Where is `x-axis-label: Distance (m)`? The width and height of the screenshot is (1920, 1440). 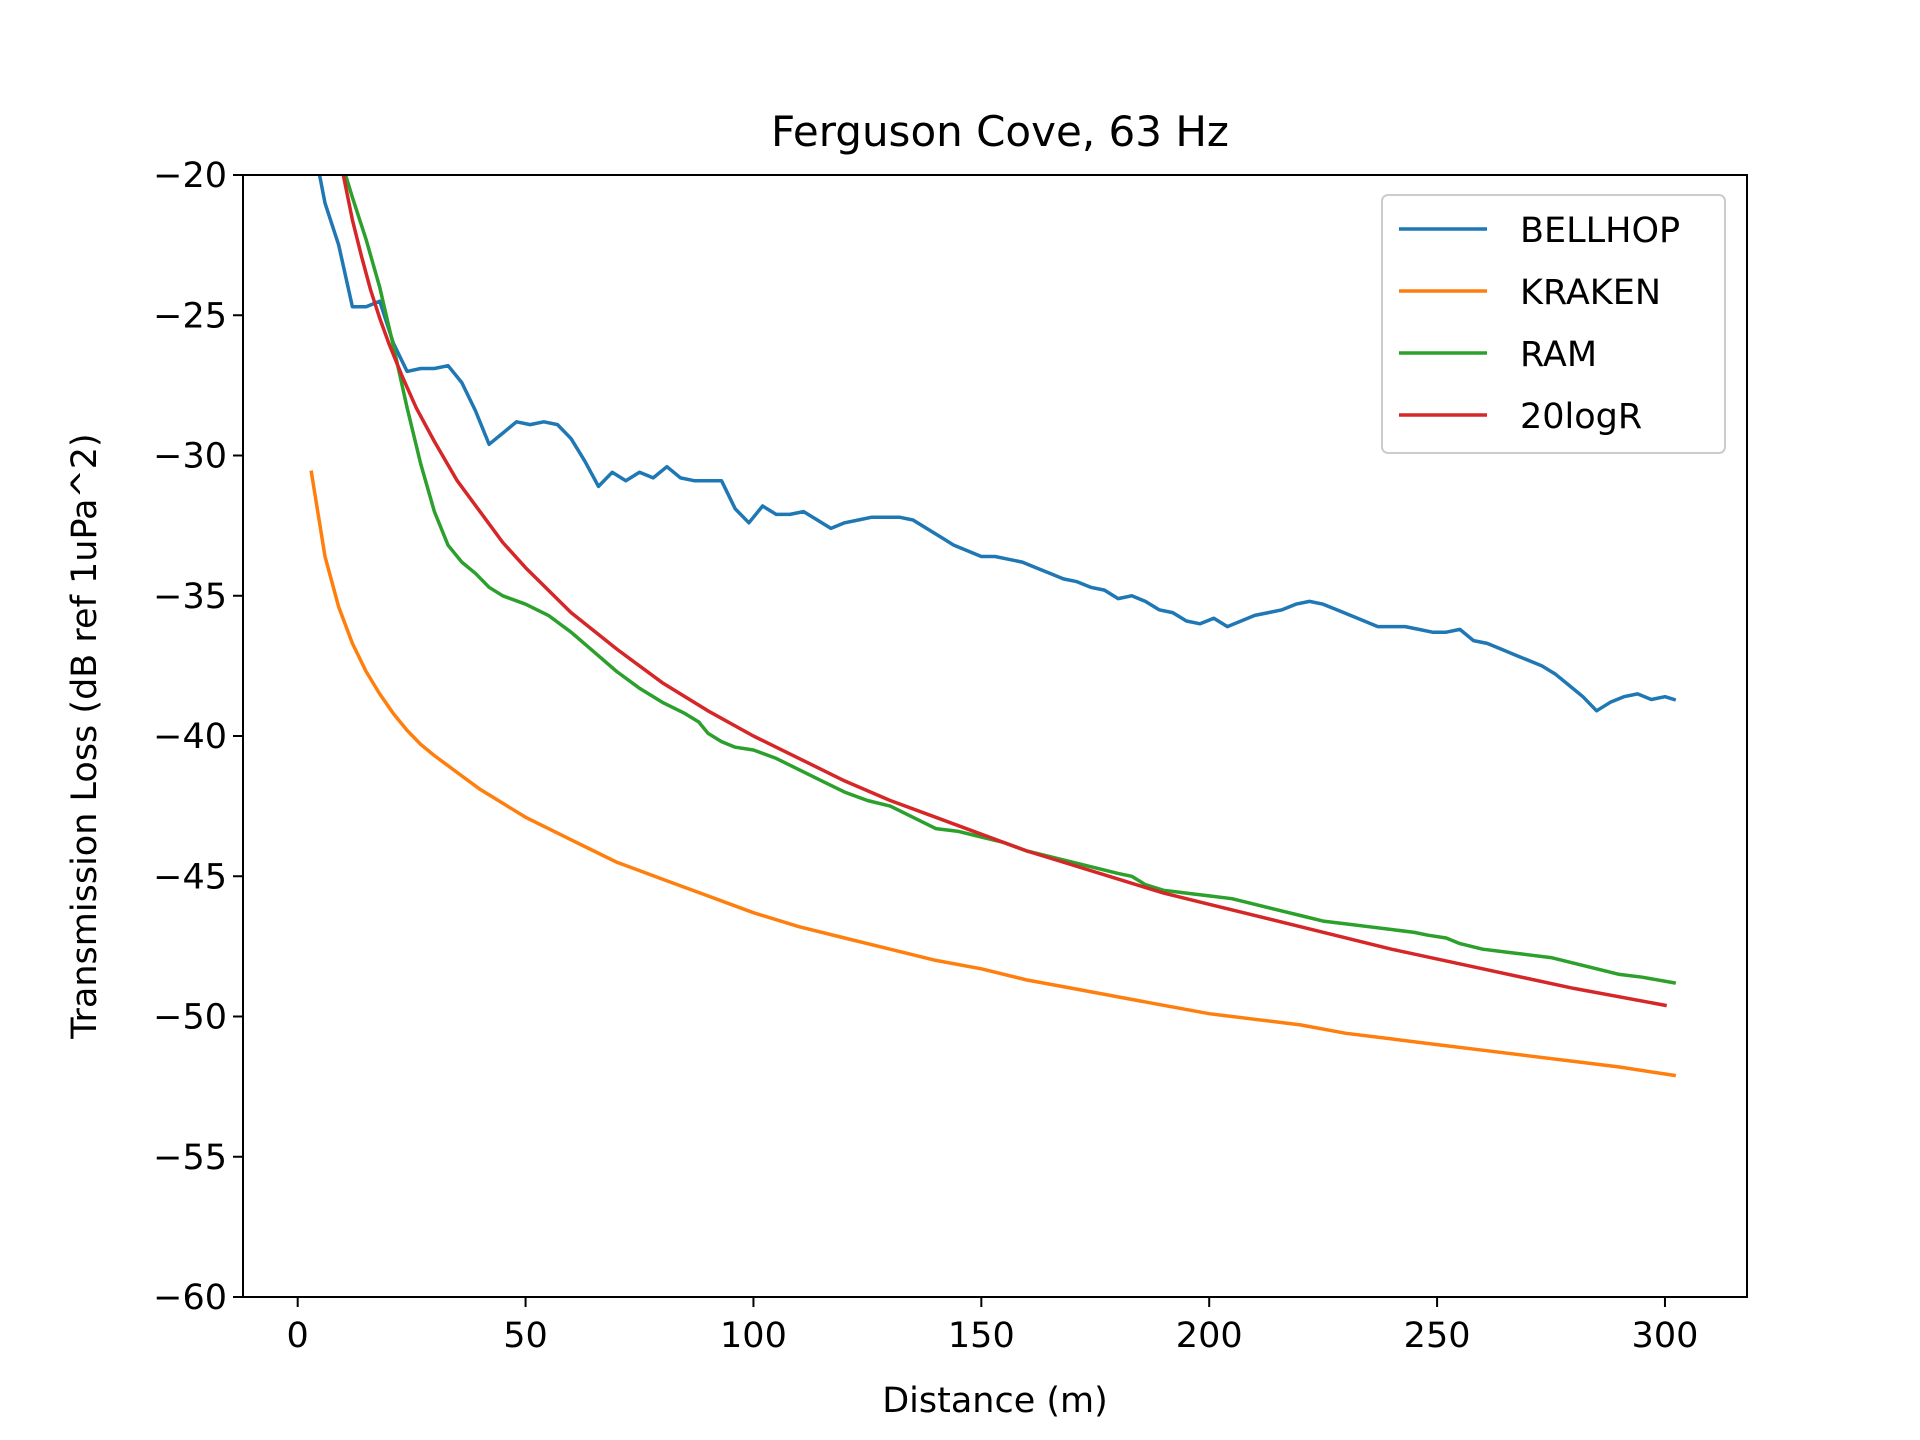
x-axis-label: Distance (m) is located at coordinates (995, 1401).